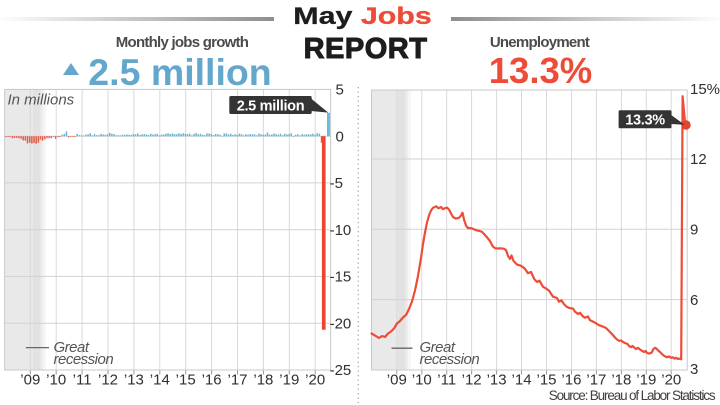  I want to click on svg-text: -5, so click(336, 183).